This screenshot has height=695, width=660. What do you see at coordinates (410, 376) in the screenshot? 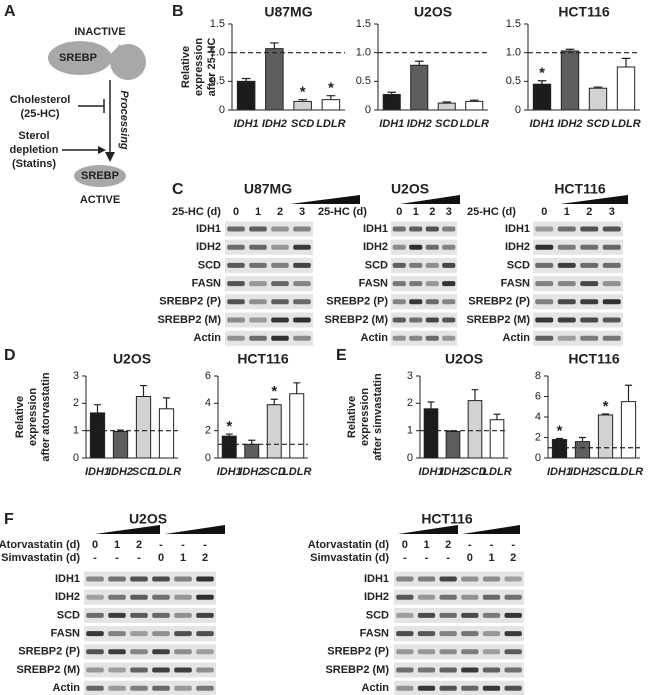
I see `y-tick-label: 3` at bounding box center [410, 376].